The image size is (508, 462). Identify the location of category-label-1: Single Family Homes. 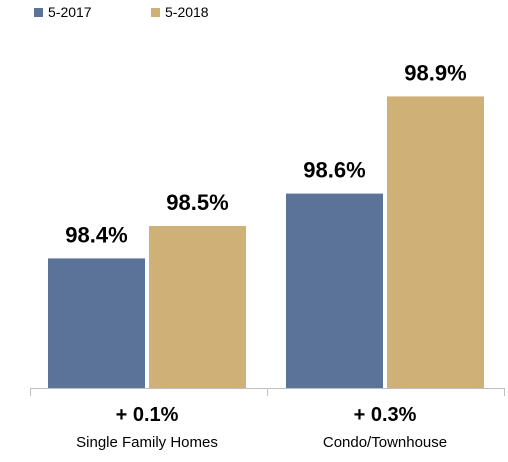
(147, 442).